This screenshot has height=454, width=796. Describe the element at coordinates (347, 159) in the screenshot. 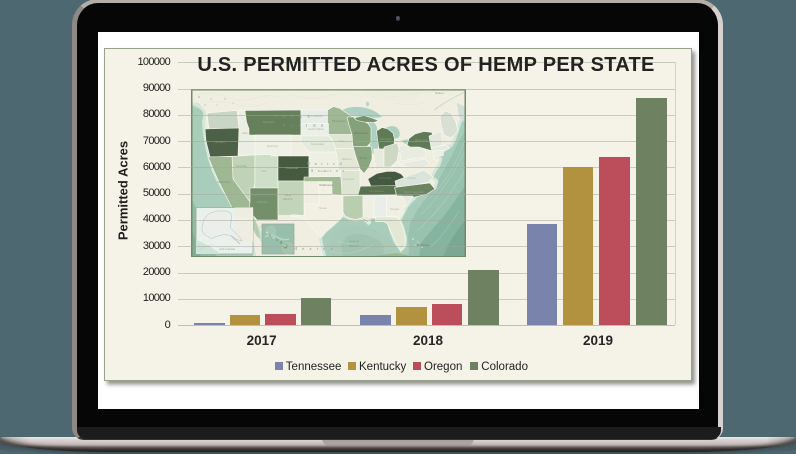

I see `svg-text: Missouri` at that location.